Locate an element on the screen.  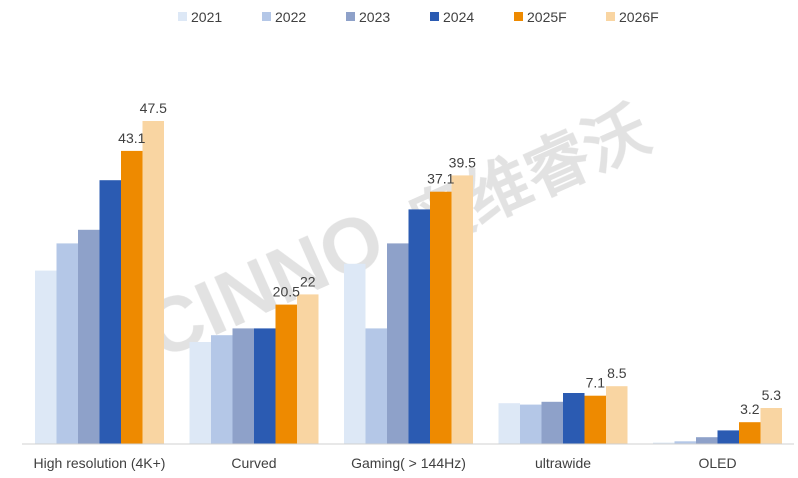
legend-swatch-2024 is located at coordinates (434, 16).